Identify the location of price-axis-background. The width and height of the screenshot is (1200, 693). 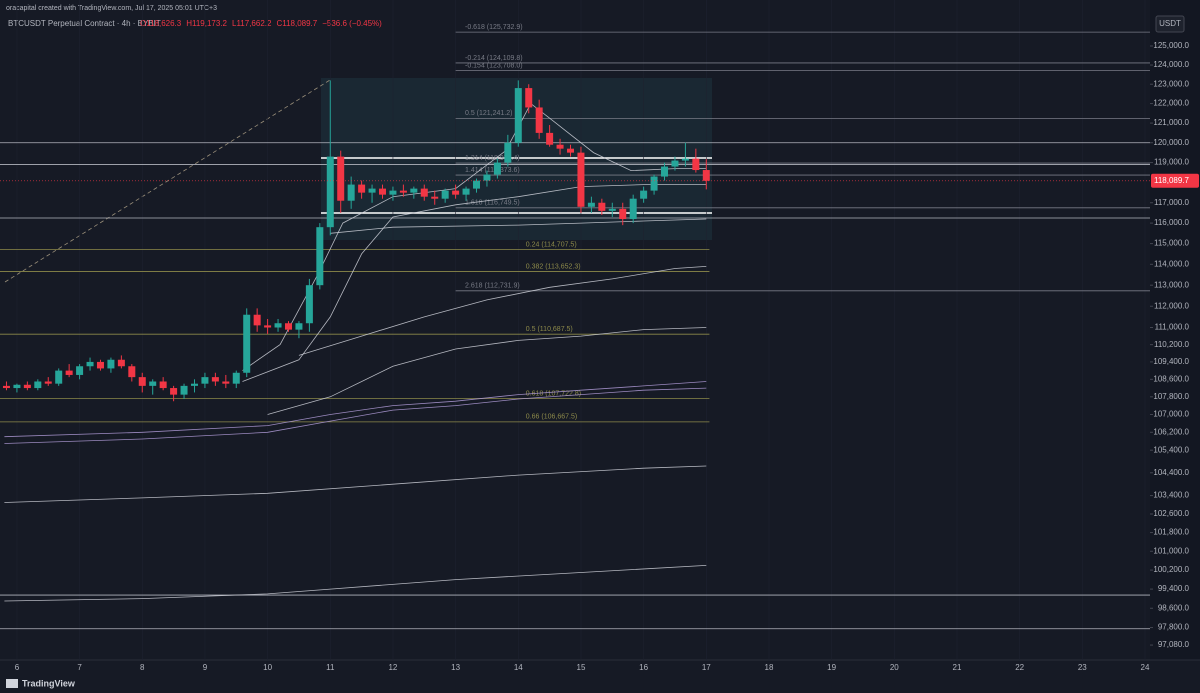
(1175, 330).